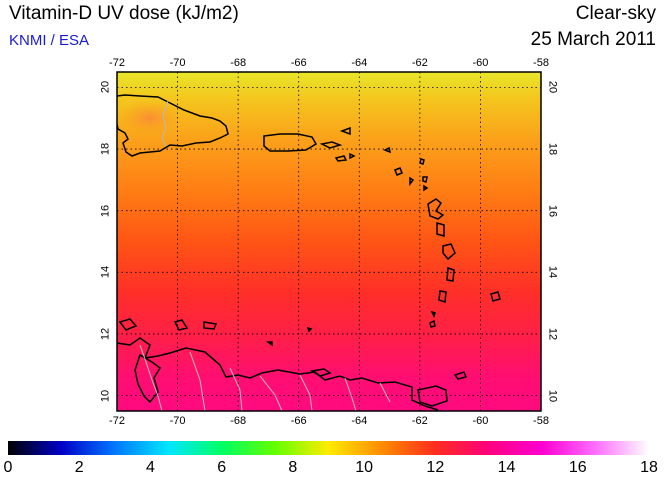 The height and width of the screenshot is (480, 665). Describe the element at coordinates (495, 296) in the screenshot. I see `barbados-coast` at that location.